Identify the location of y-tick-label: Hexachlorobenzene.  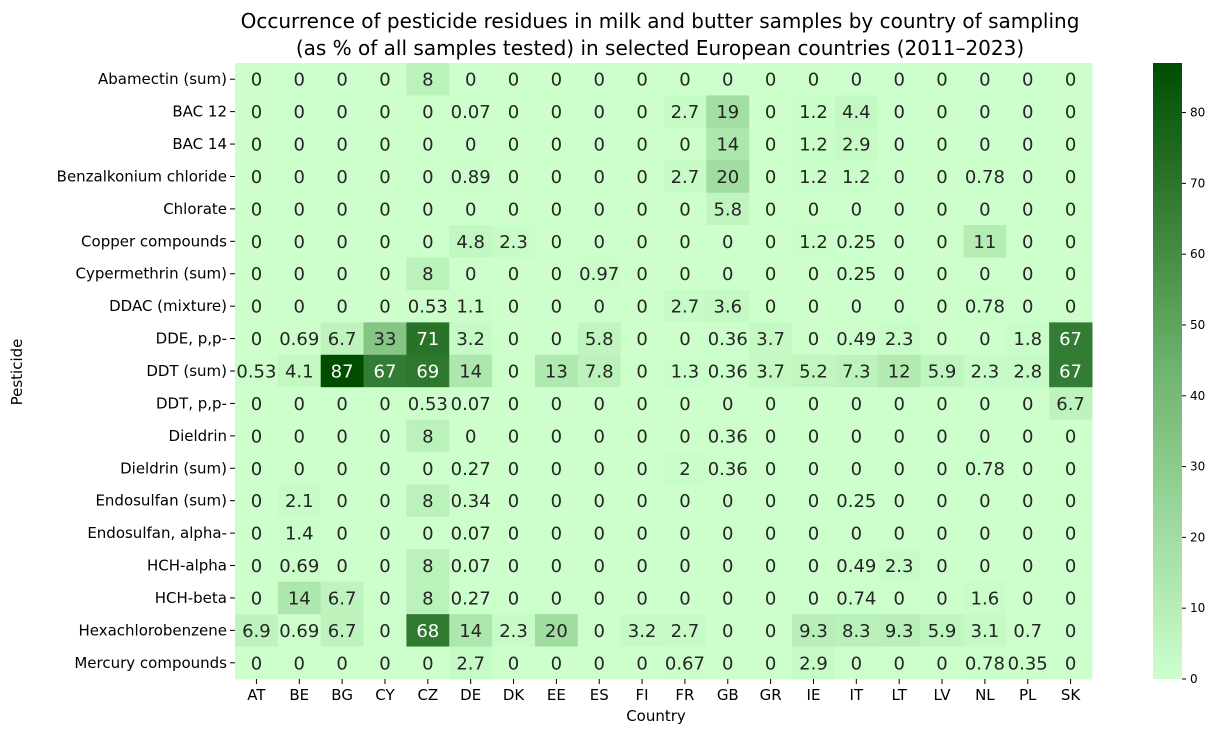
(152, 630).